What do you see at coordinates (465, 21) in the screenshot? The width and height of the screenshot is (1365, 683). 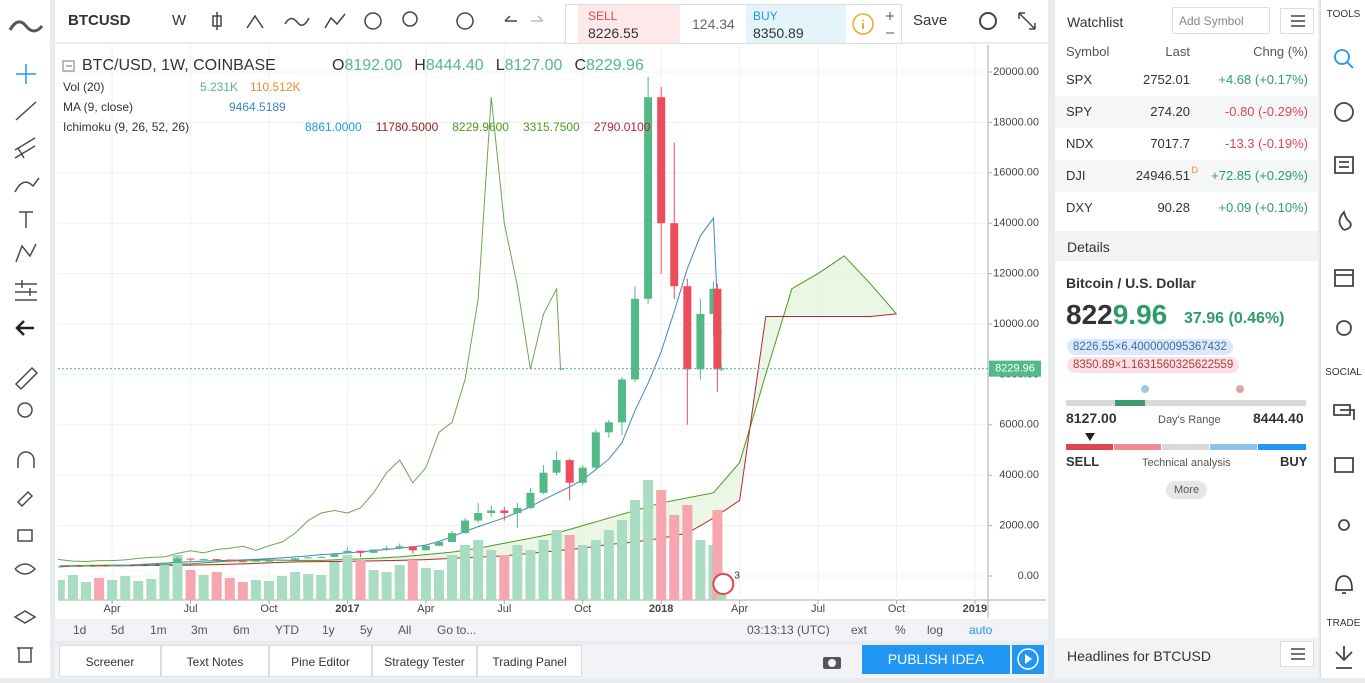 I see `replay` at bounding box center [465, 21].